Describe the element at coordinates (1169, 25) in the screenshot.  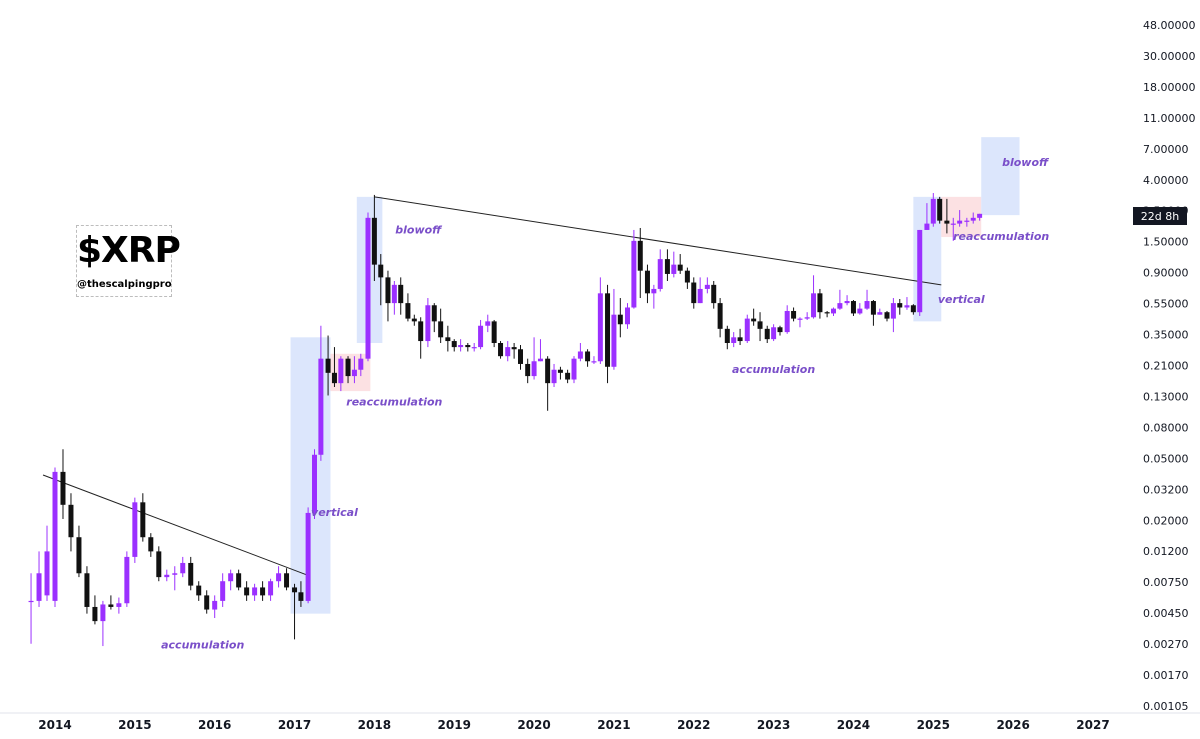
I see `price-tick-label: 48.00000` at that location.